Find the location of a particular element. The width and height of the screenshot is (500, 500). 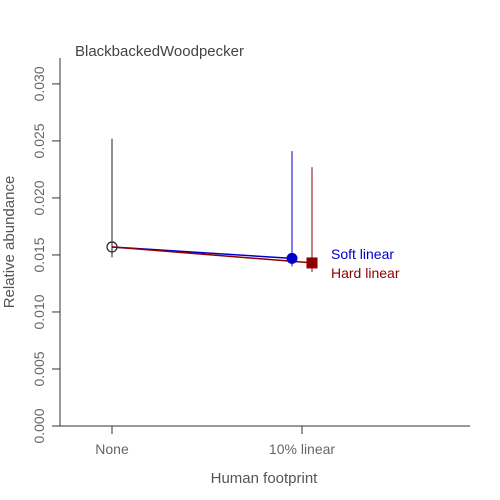

data-point-hard-linear is located at coordinates (312, 263).